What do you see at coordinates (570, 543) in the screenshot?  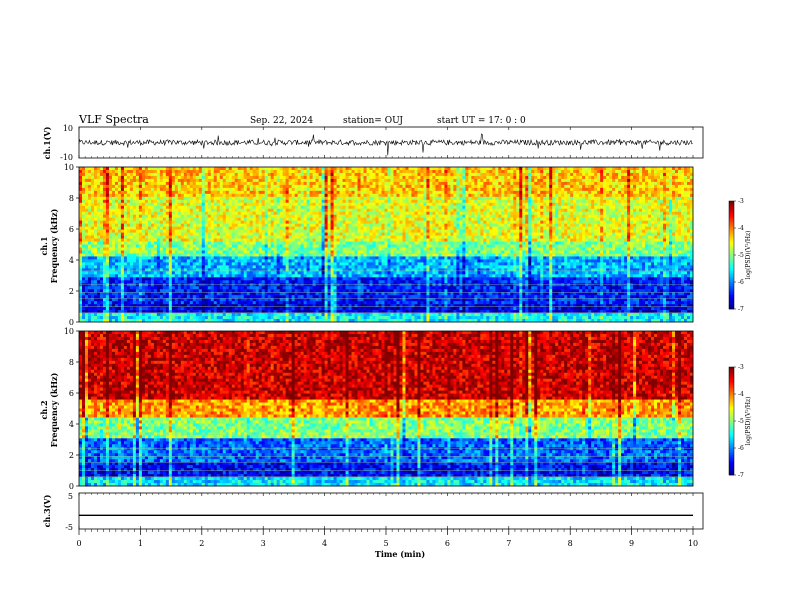 I see `x-tick-label: 8` at bounding box center [570, 543].